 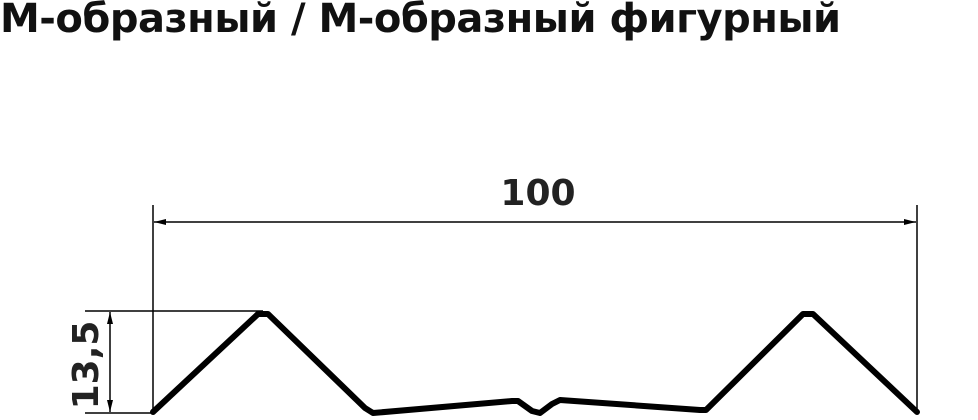 What do you see at coordinates (420, 21) in the screenshot?
I see `diagram-title: М-образный / М-образный фигурный` at bounding box center [420, 21].